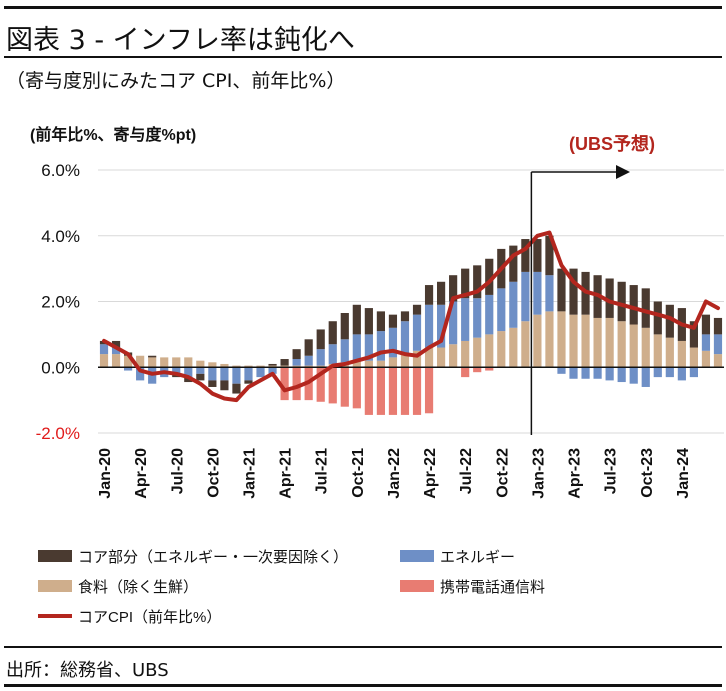 The width and height of the screenshot is (726, 691). What do you see at coordinates (358, 473) in the screenshot?
I see `x-tick-label: Oct-21` at bounding box center [358, 473].